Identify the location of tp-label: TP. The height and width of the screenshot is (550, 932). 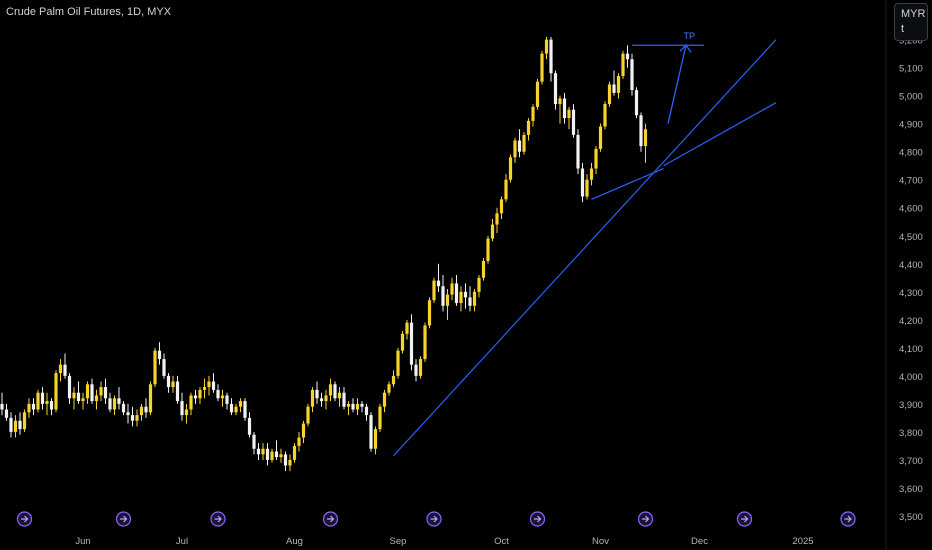
(690, 36).